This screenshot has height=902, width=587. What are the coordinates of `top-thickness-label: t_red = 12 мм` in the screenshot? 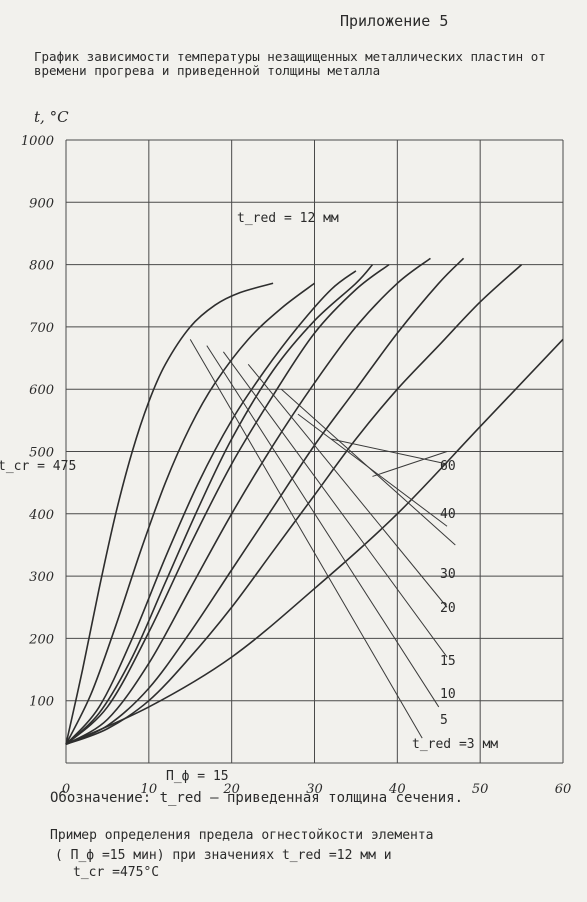 It's located at (288, 218).